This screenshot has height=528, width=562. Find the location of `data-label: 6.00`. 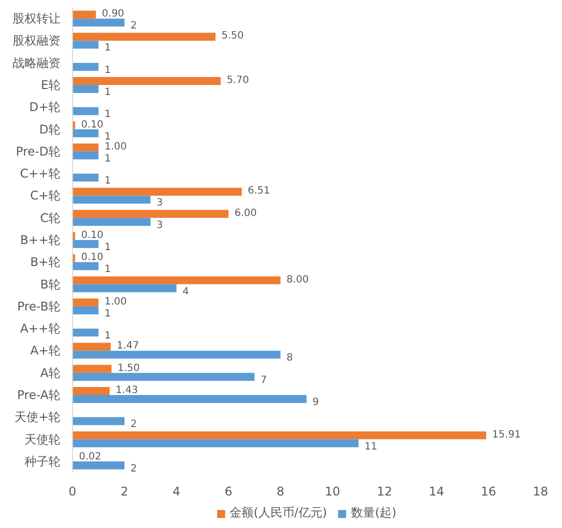

data-label: 6.00 is located at coordinates (245, 213).